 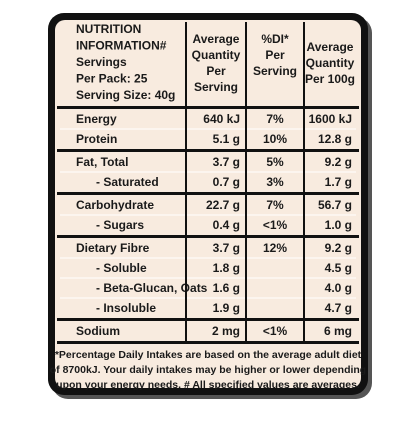 What do you see at coordinates (112, 79) in the screenshot?
I see `header-title: Per Pack: 25` at bounding box center [112, 79].